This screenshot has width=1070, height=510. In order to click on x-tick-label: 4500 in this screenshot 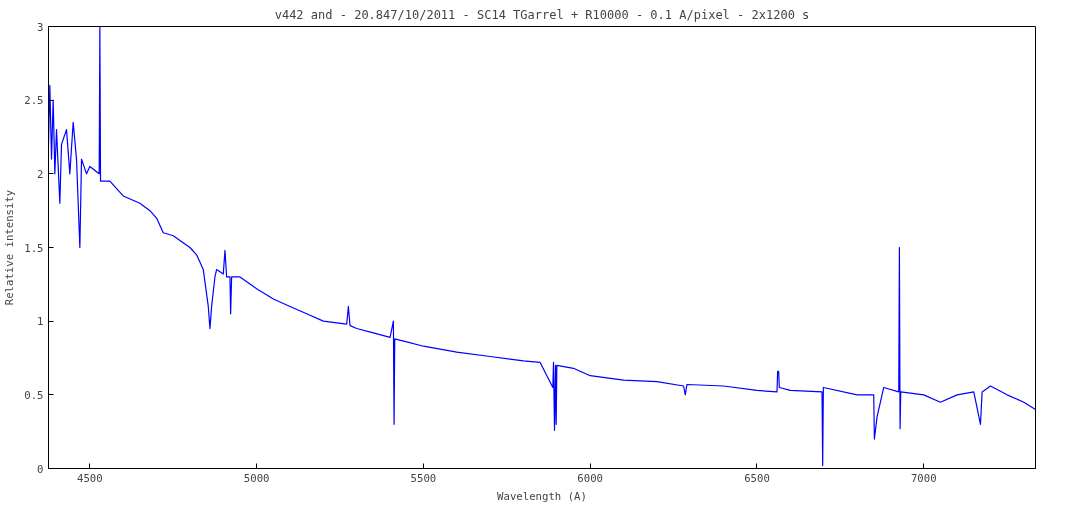, I will do `click(90, 478)`.